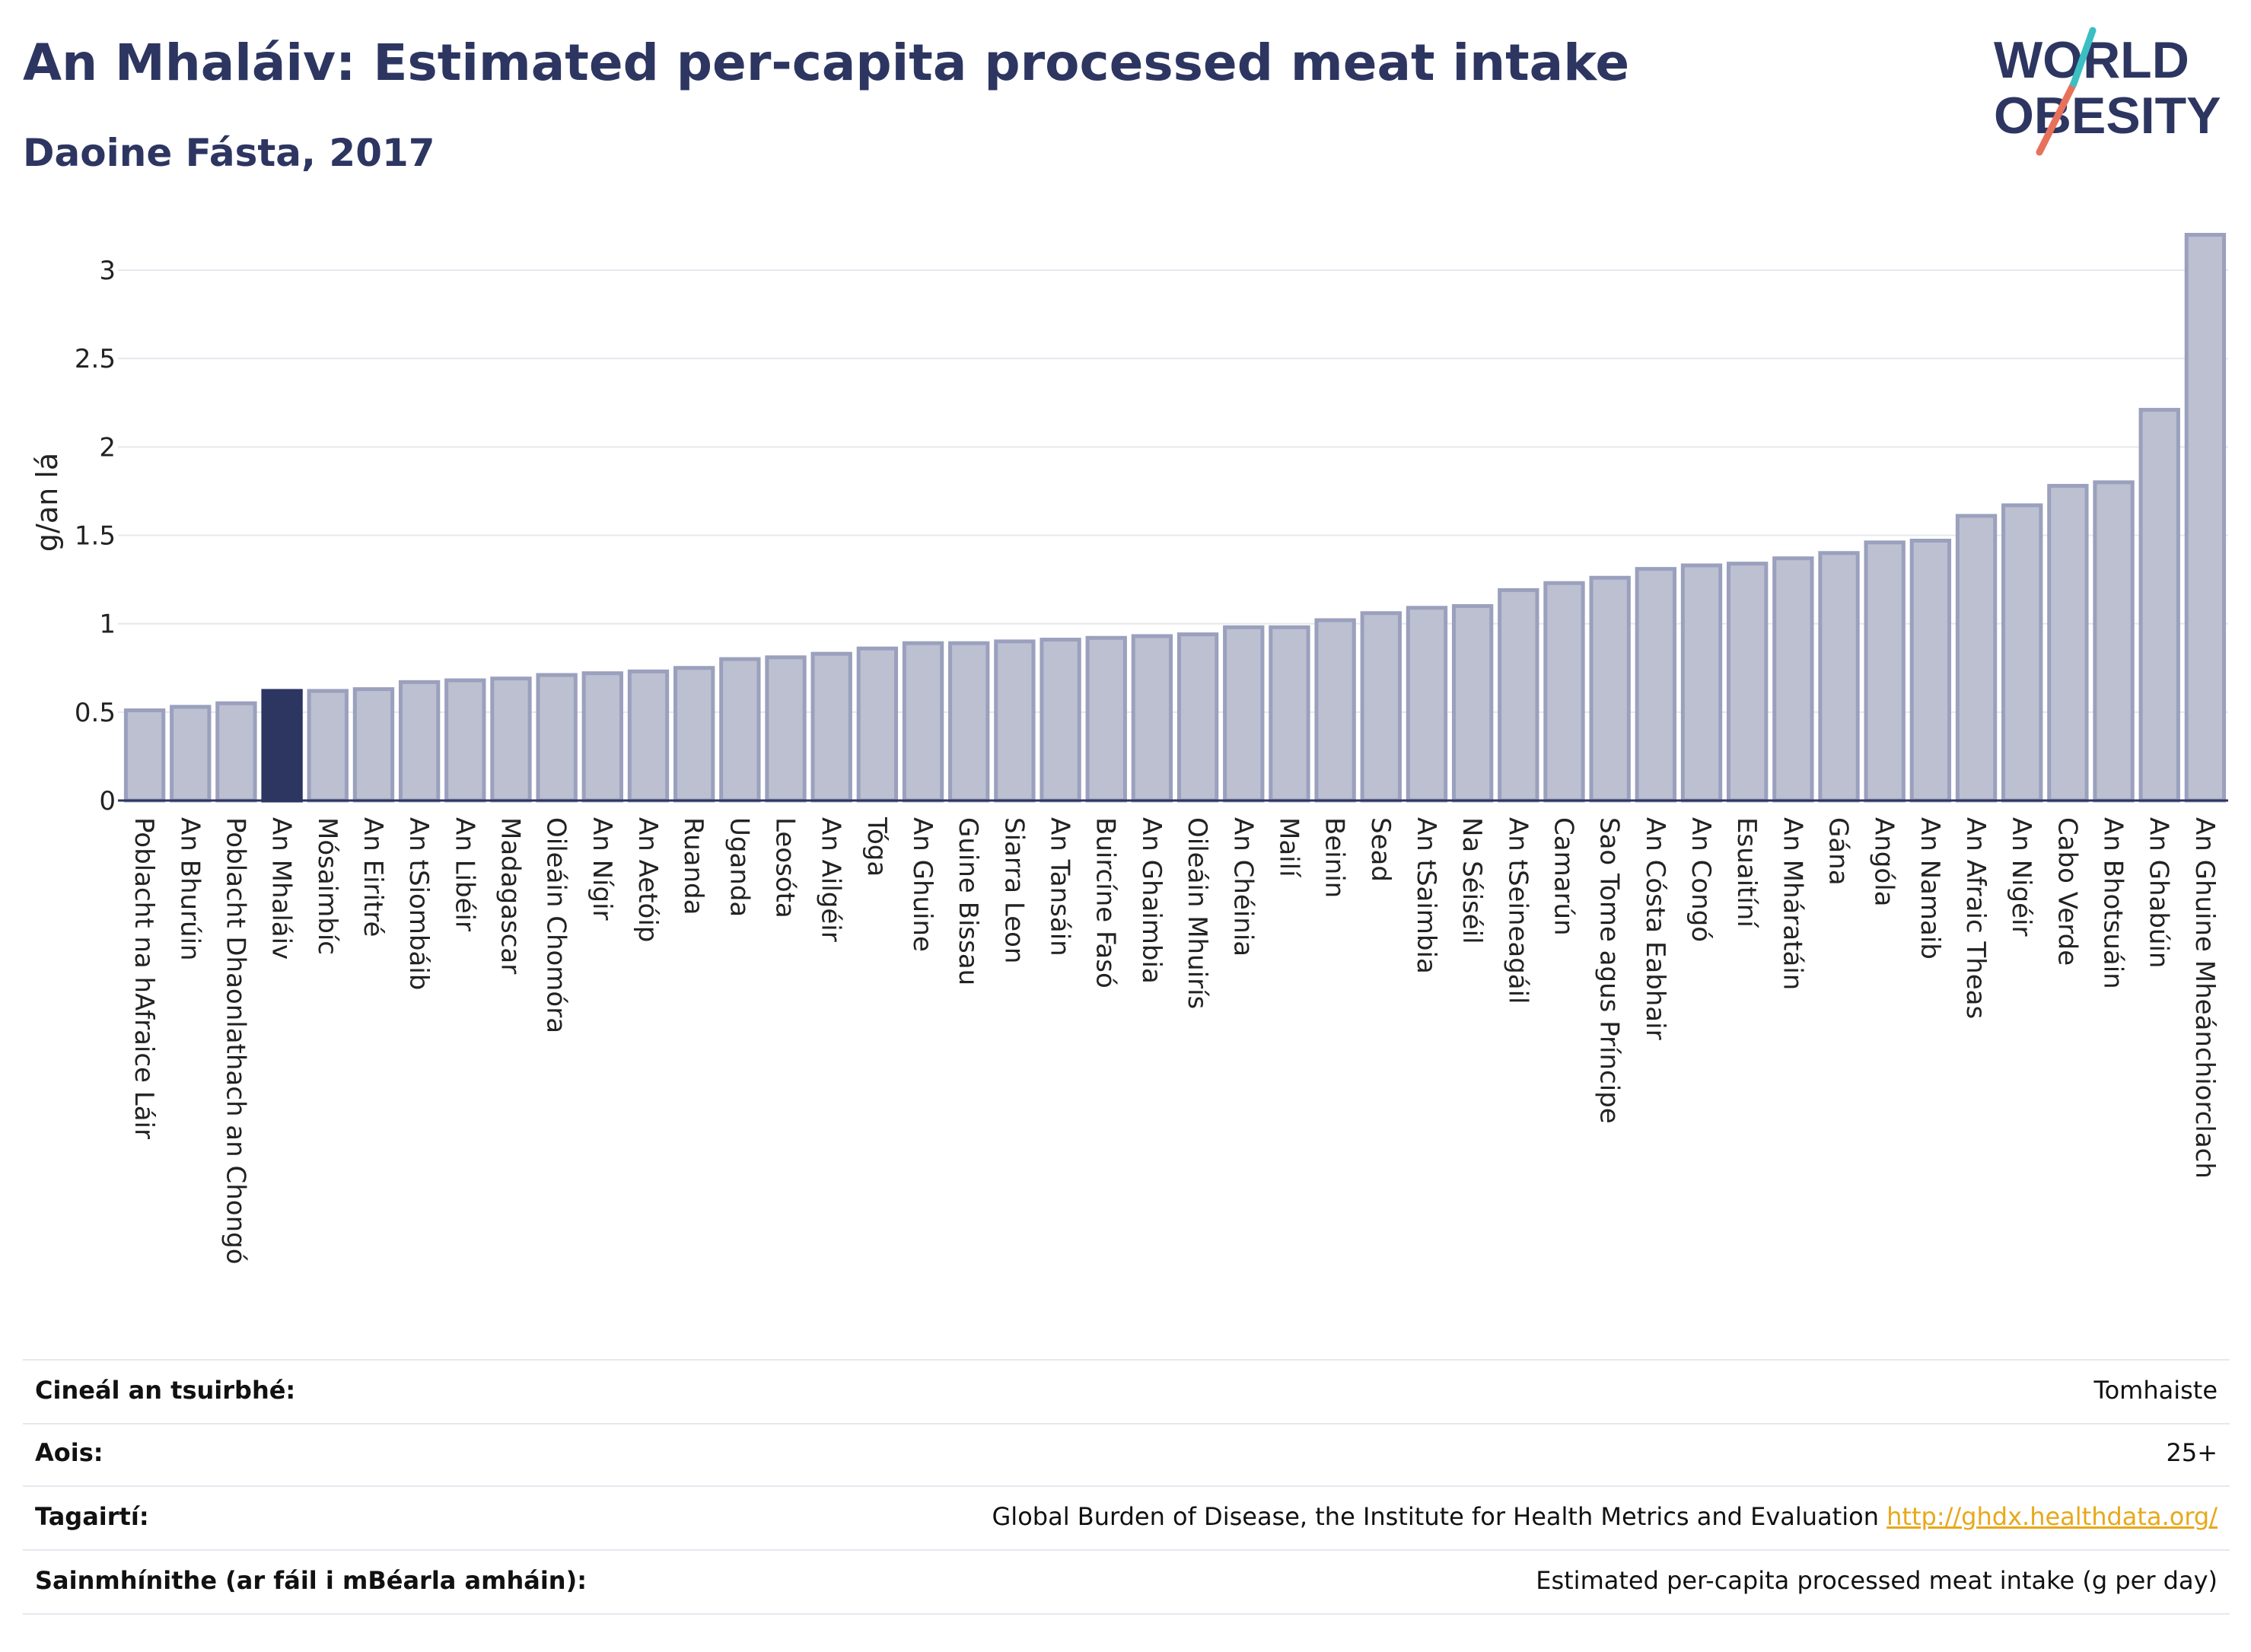 The width and height of the screenshot is (2251, 1652). I want to click on x-tick-label: Buircíne Fasó, so click(1105, 902).